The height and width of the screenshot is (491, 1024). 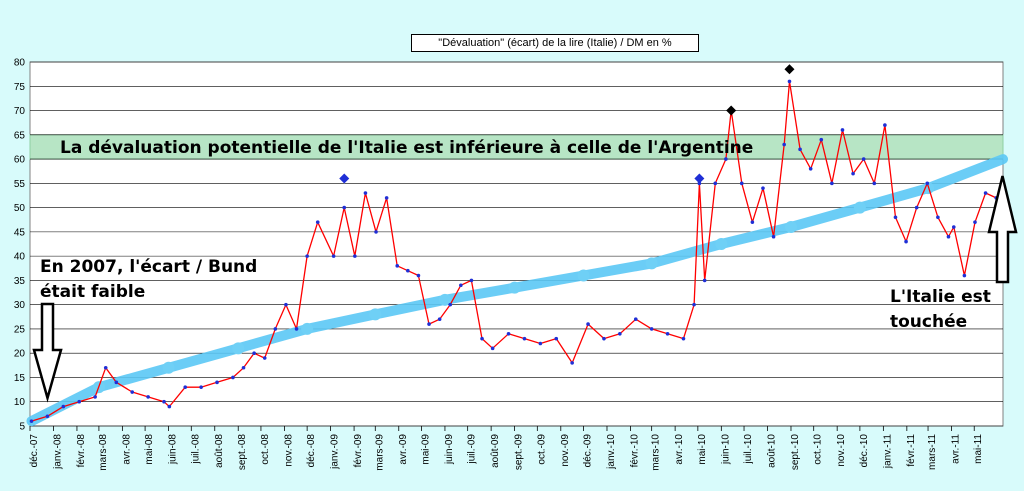 What do you see at coordinates (841, 450) in the screenshot?
I see `x-tick-label: nov.-10` at bounding box center [841, 450].